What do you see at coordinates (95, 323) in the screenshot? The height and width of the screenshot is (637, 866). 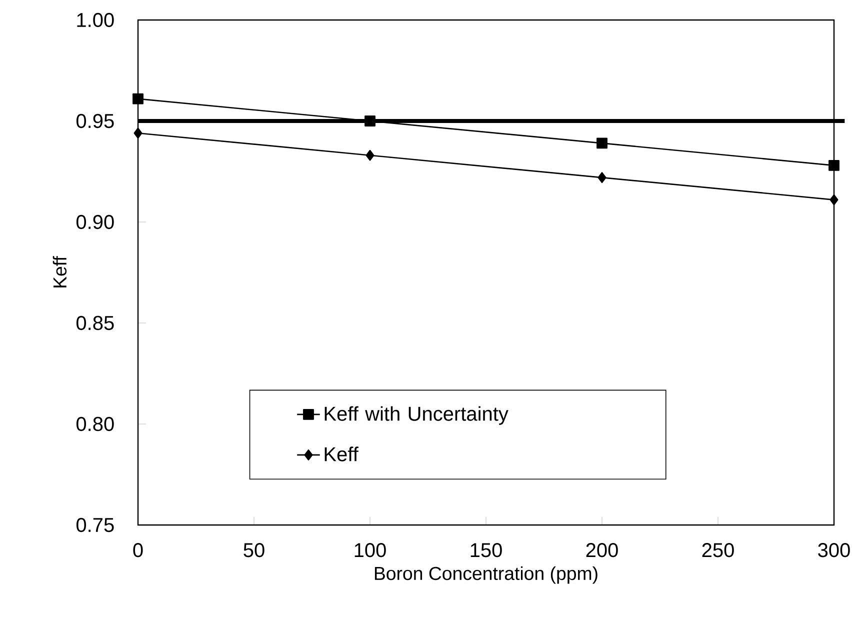 I see `y-tick-label: 0.85` at bounding box center [95, 323].